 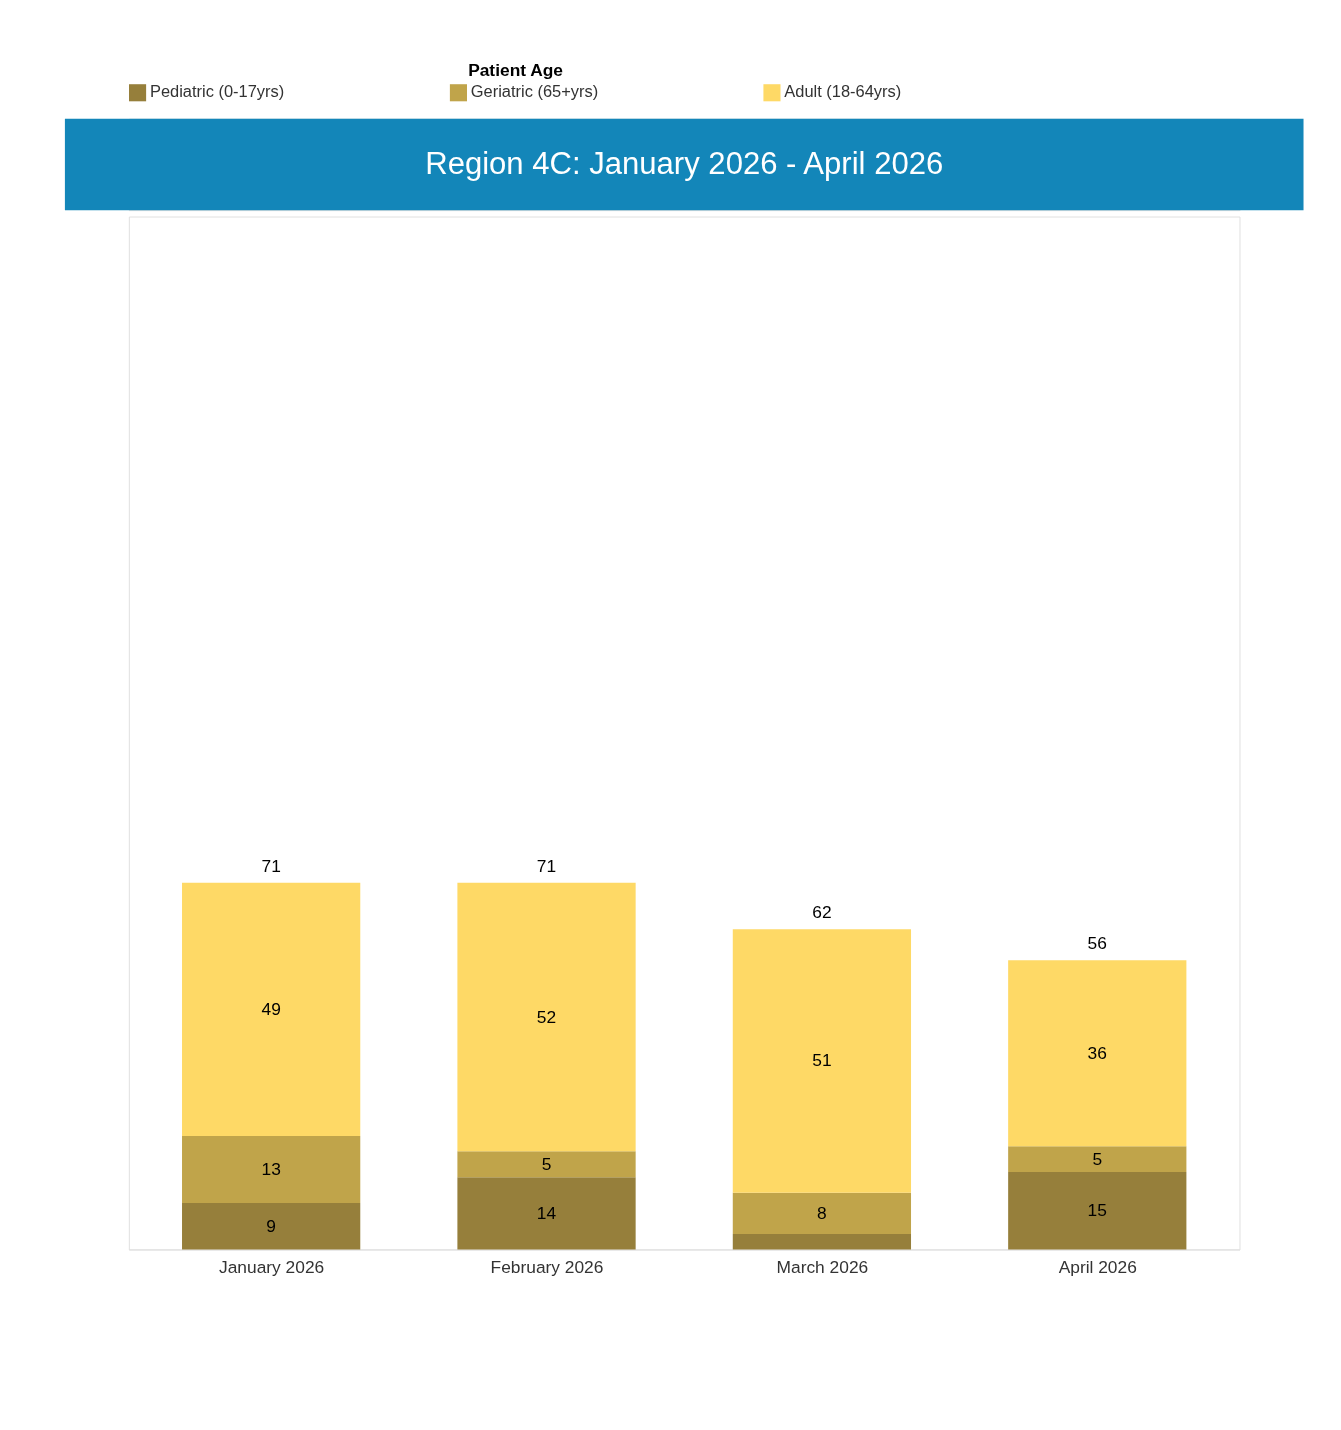 What do you see at coordinates (1097, 943) in the screenshot?
I see `total-label: 56` at bounding box center [1097, 943].